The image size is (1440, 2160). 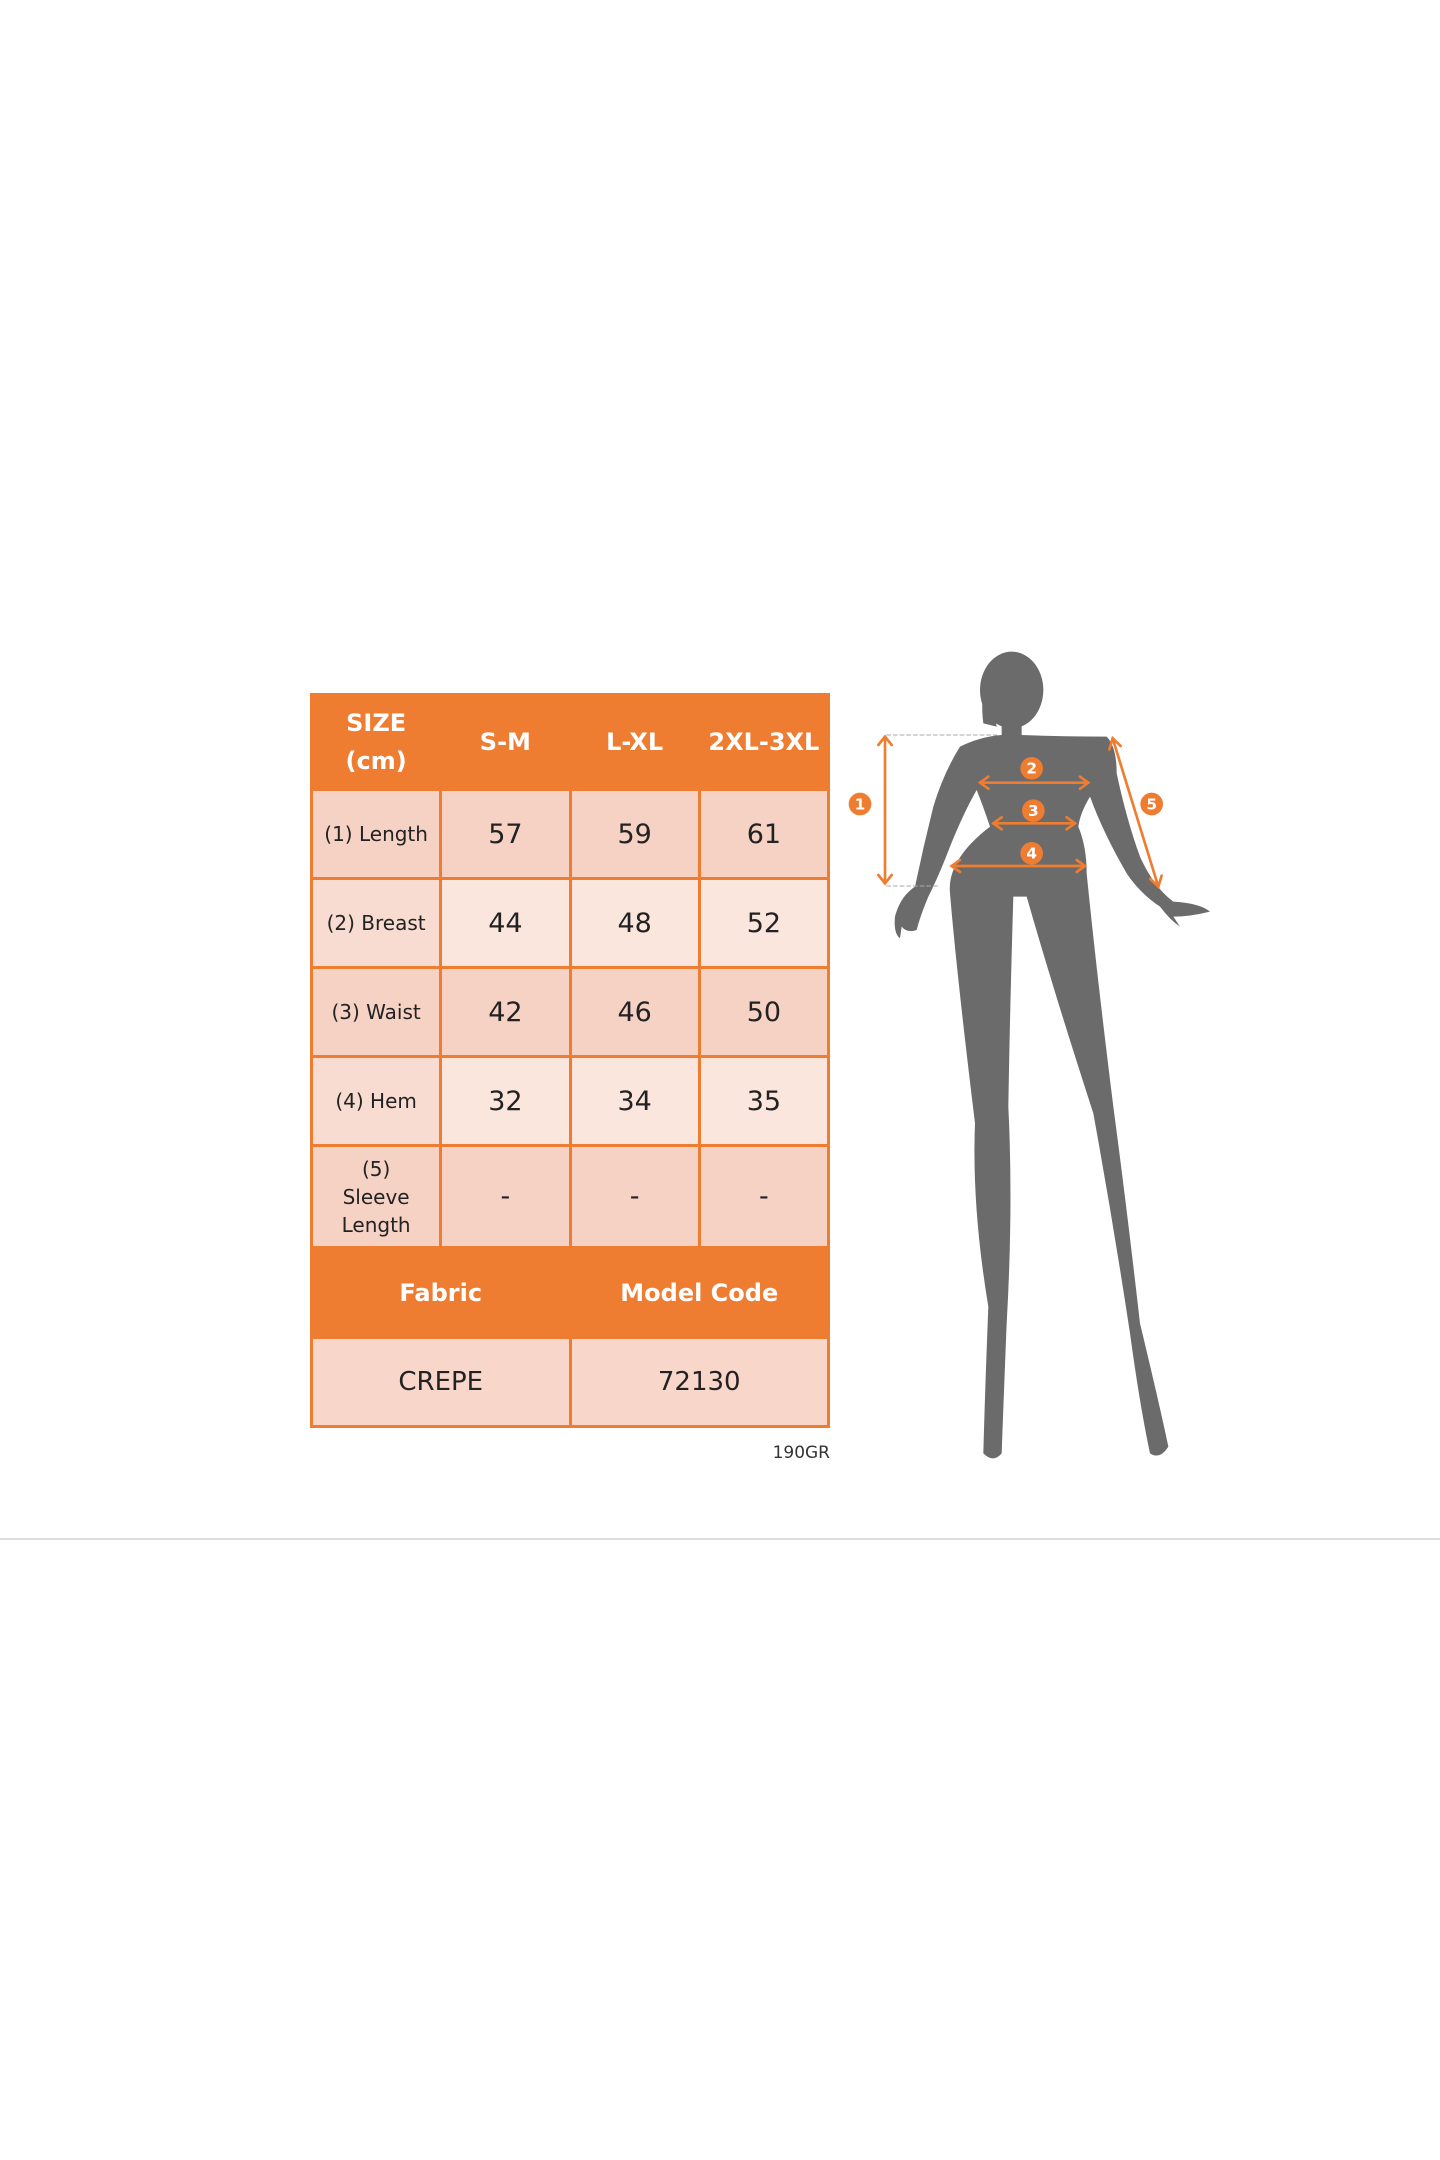 I want to click on table-row: (3) Waist 42 46 50, so click(x=570, y=1012).